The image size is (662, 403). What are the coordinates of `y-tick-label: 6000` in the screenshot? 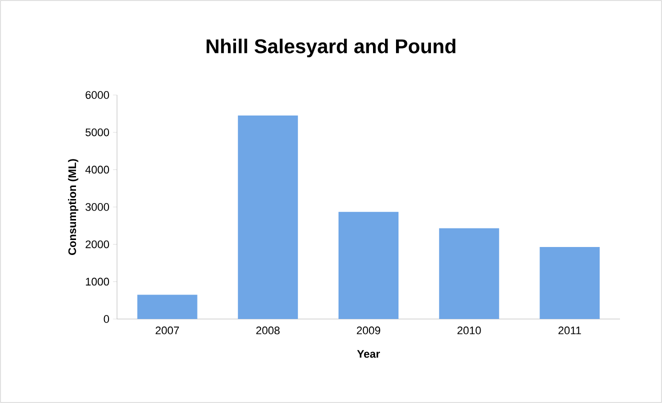 It's located at (98, 95).